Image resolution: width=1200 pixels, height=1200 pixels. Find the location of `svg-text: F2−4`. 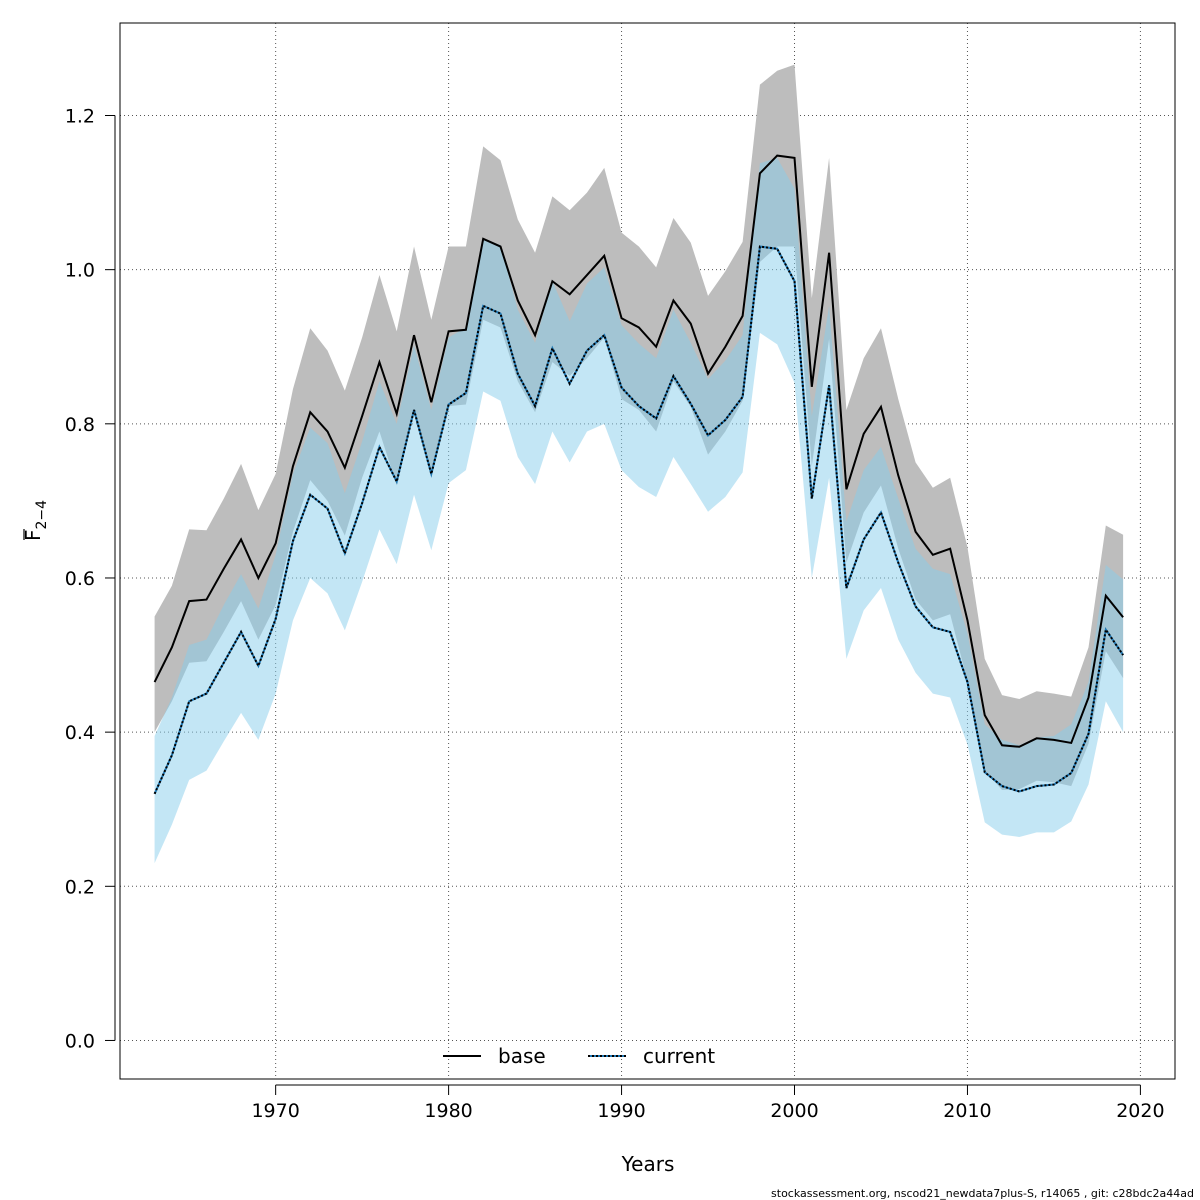

svg-text: F2−4 is located at coordinates (35, 520).